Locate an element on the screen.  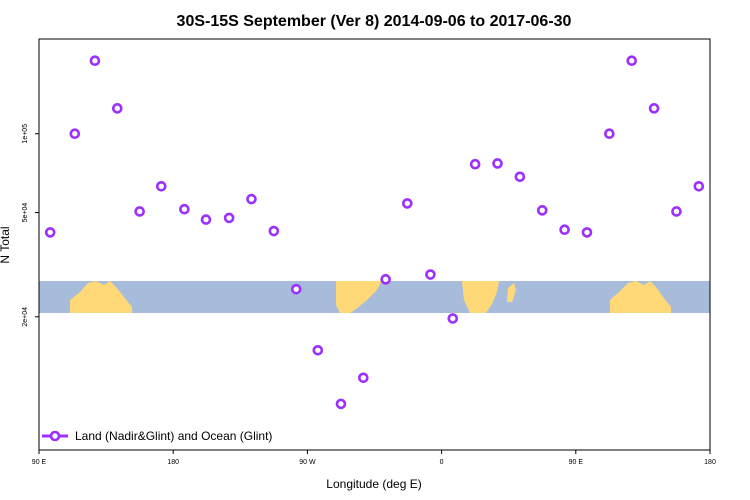
x-tick-label: 90 W is located at coordinates (307, 462).